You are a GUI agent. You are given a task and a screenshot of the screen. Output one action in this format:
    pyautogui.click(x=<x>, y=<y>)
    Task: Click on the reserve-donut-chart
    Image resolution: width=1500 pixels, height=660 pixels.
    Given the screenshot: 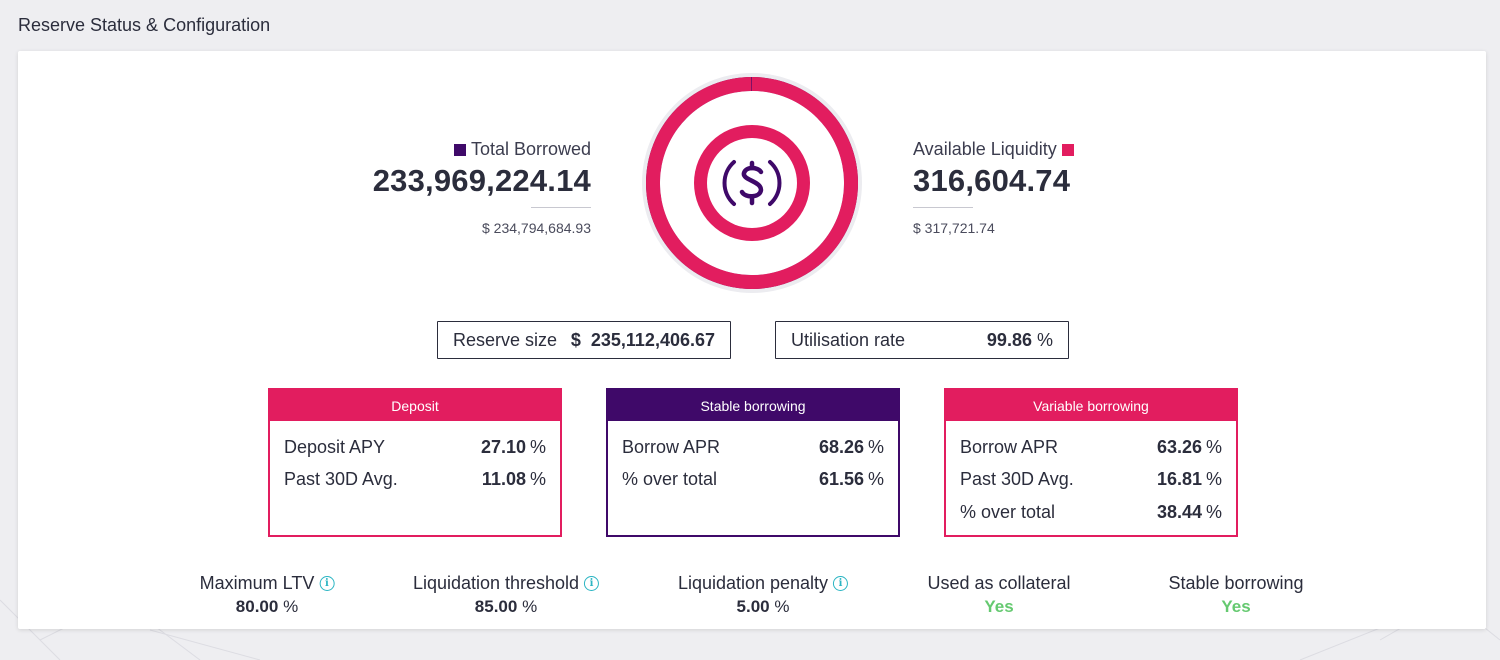 What is the action you would take?
    pyautogui.click(x=752, y=183)
    